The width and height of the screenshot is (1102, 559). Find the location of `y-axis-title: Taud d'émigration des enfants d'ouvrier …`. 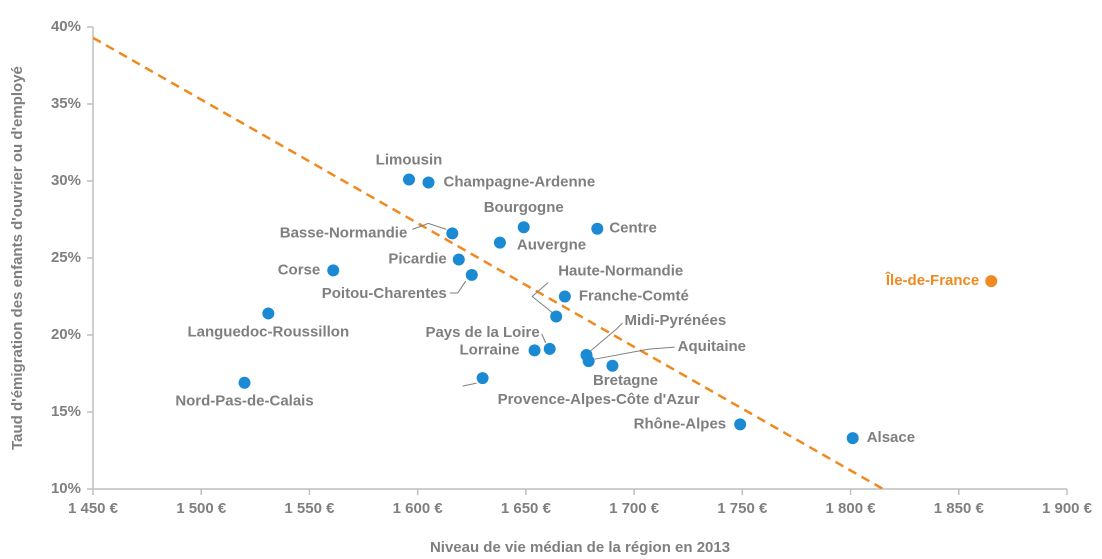

y-axis-title: Taud d'émigration des enfants d'ouvrier … is located at coordinates (17, 258).